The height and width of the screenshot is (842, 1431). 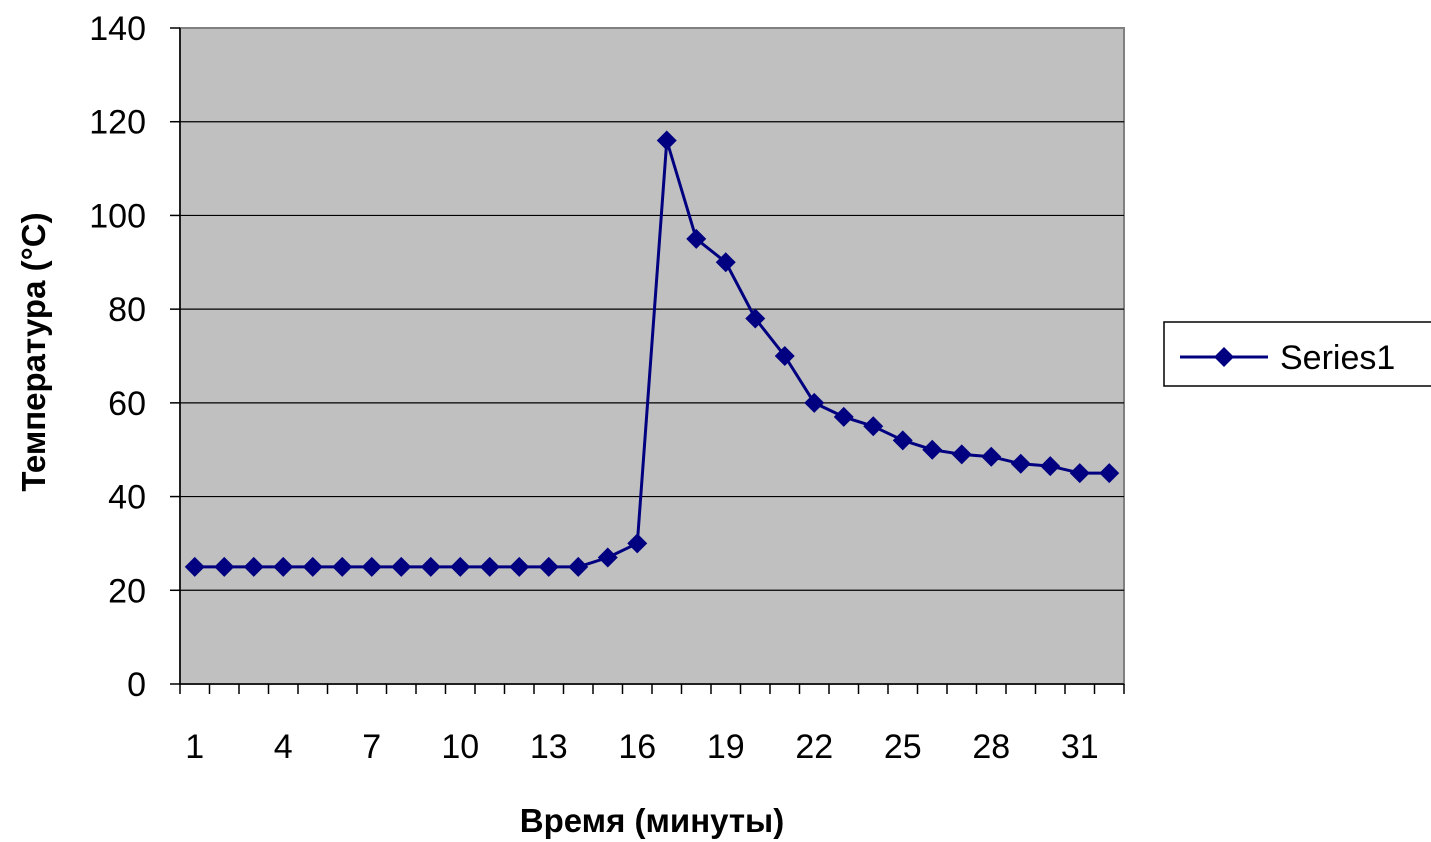 I want to click on legend: Series1, so click(x=1297, y=354).